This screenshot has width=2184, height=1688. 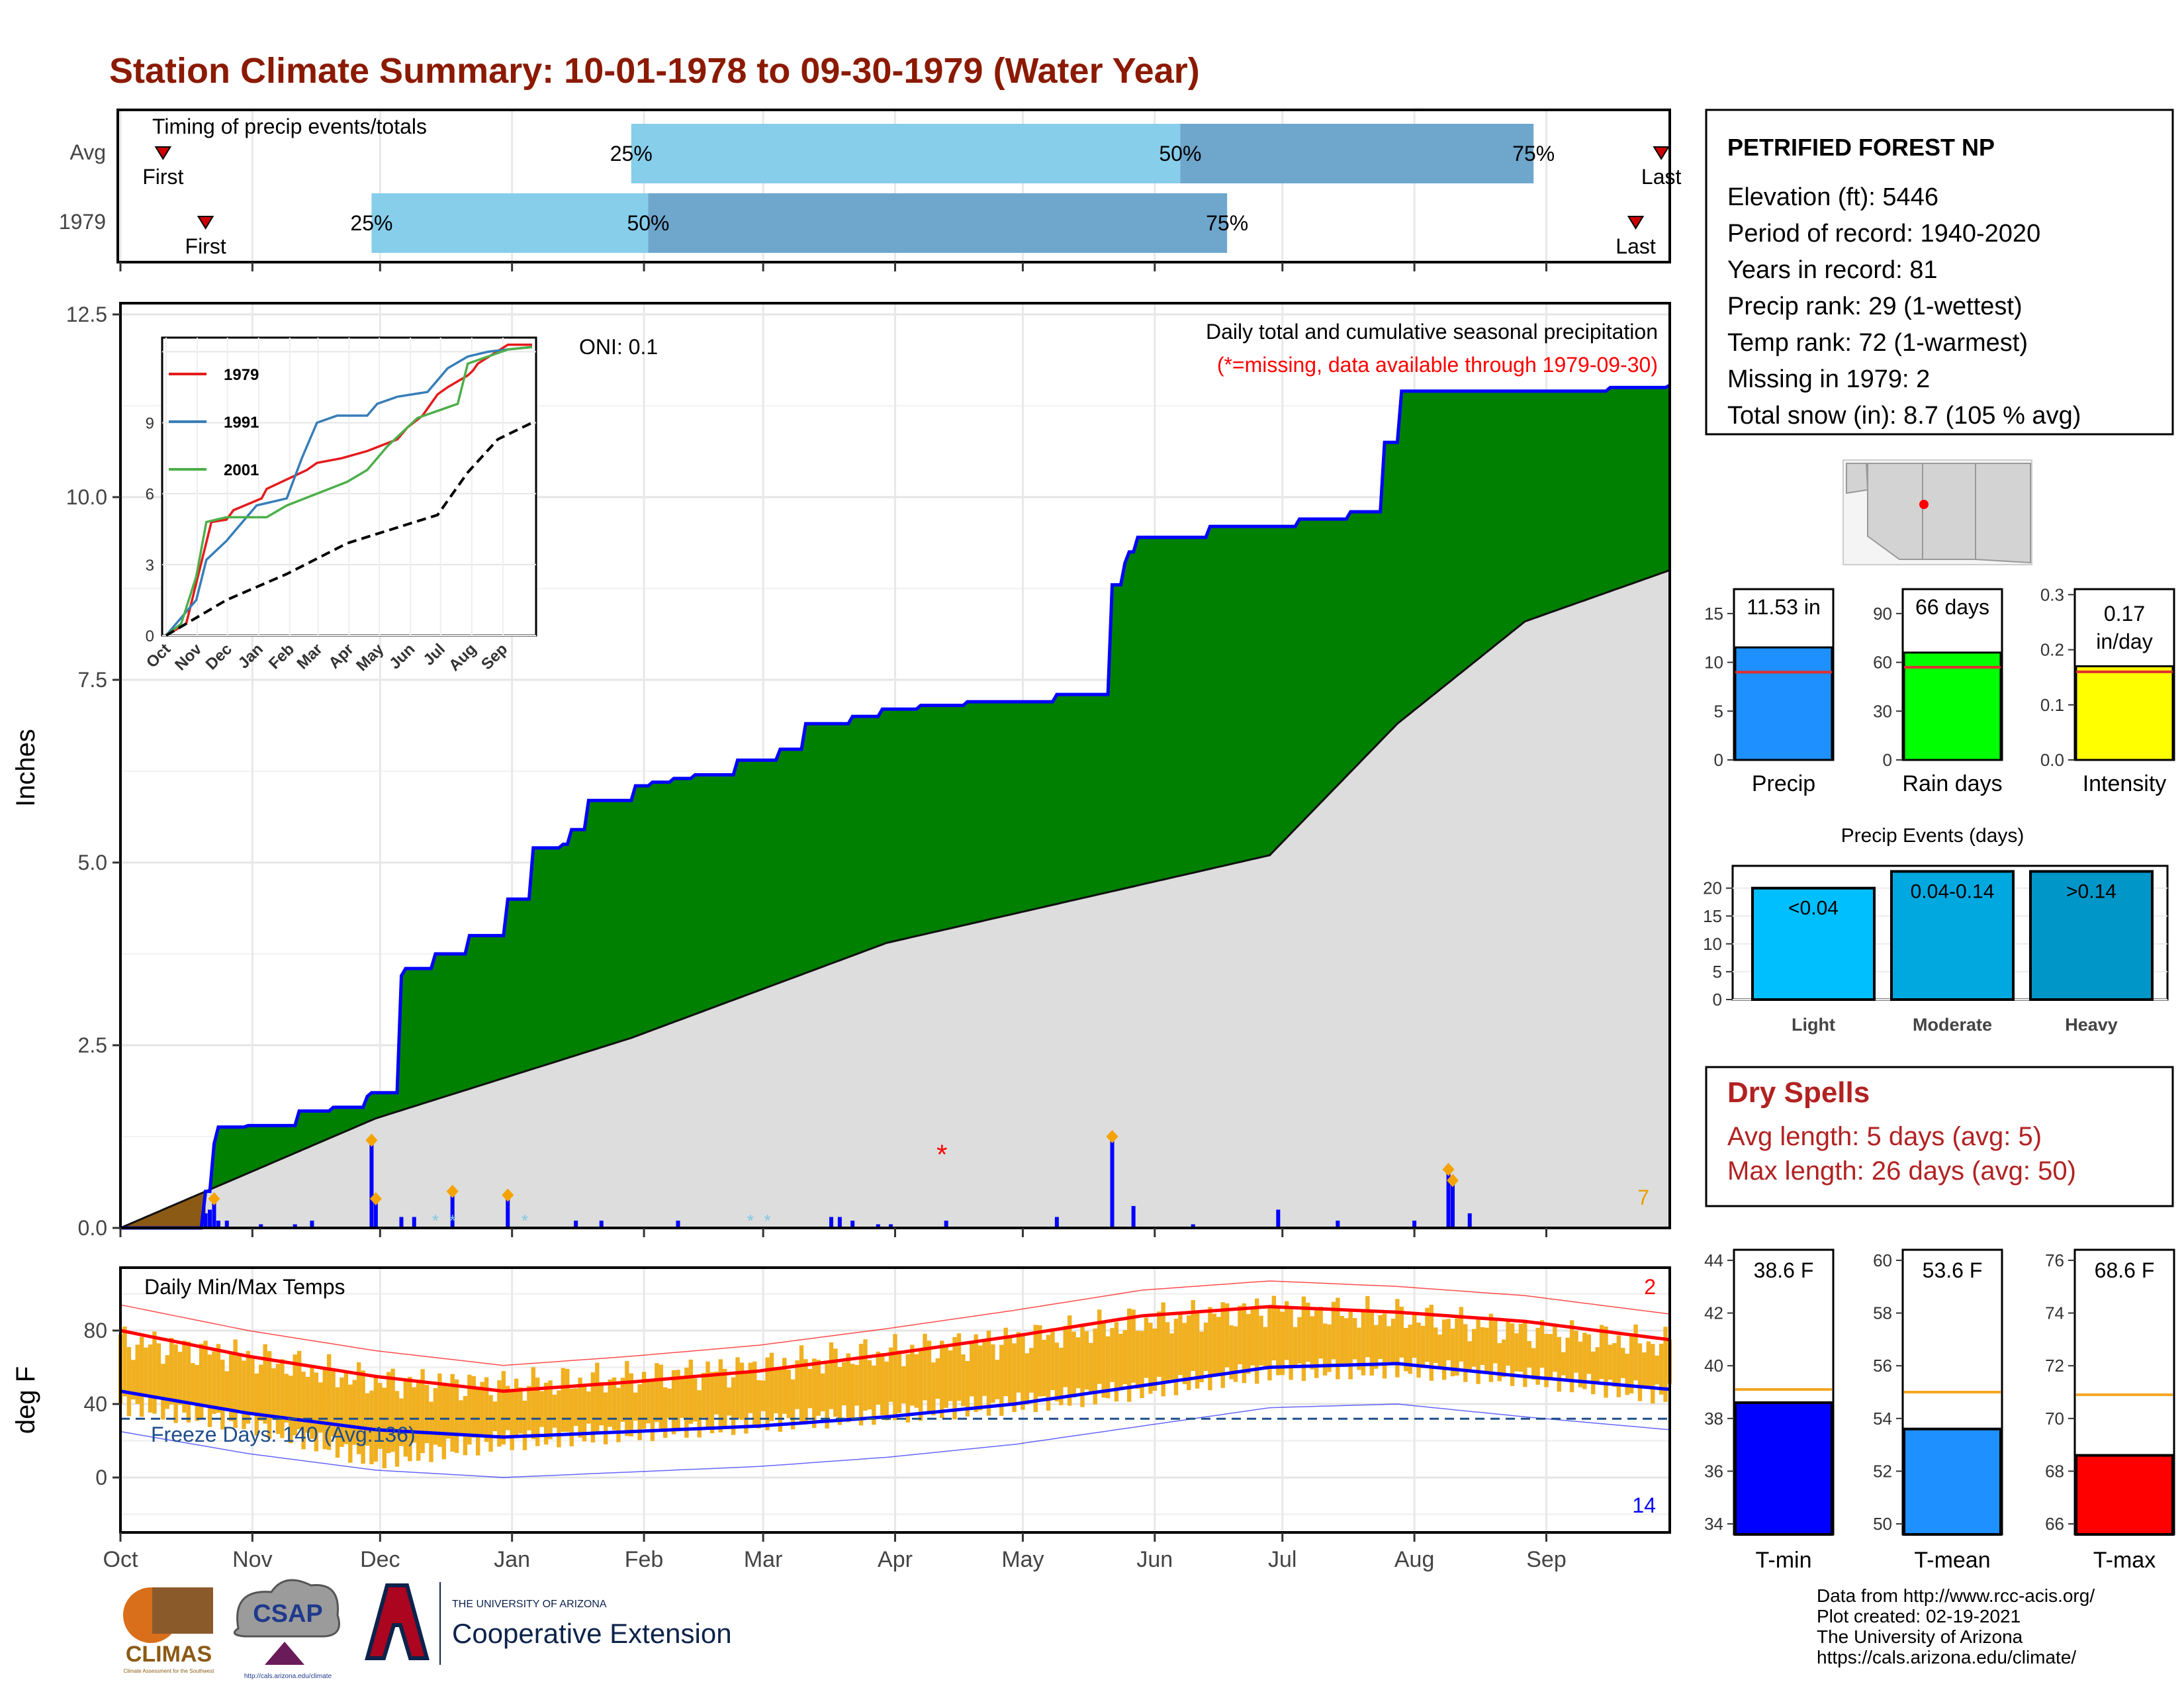 I want to click on summary-tick-label-1-3: 90, so click(x=1883, y=614).